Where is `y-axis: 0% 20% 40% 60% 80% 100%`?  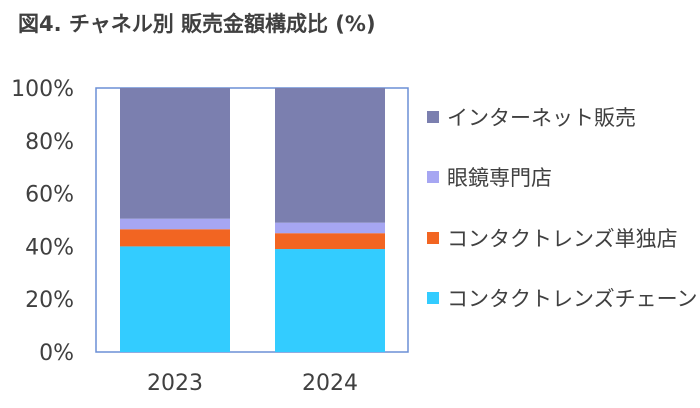
y-axis: 0% 20% 40% 60% 80% 100% is located at coordinates (42, 221).